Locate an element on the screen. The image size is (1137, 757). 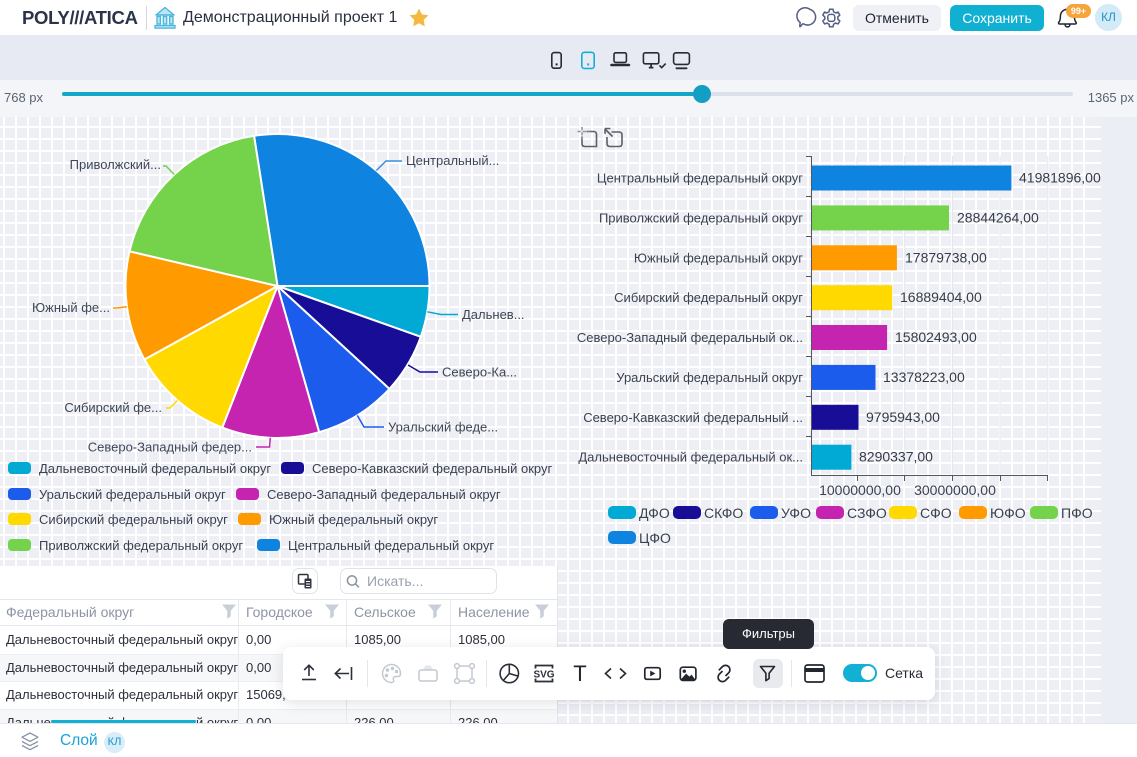
svg-text: Уральский федеральный округ is located at coordinates (709, 377).